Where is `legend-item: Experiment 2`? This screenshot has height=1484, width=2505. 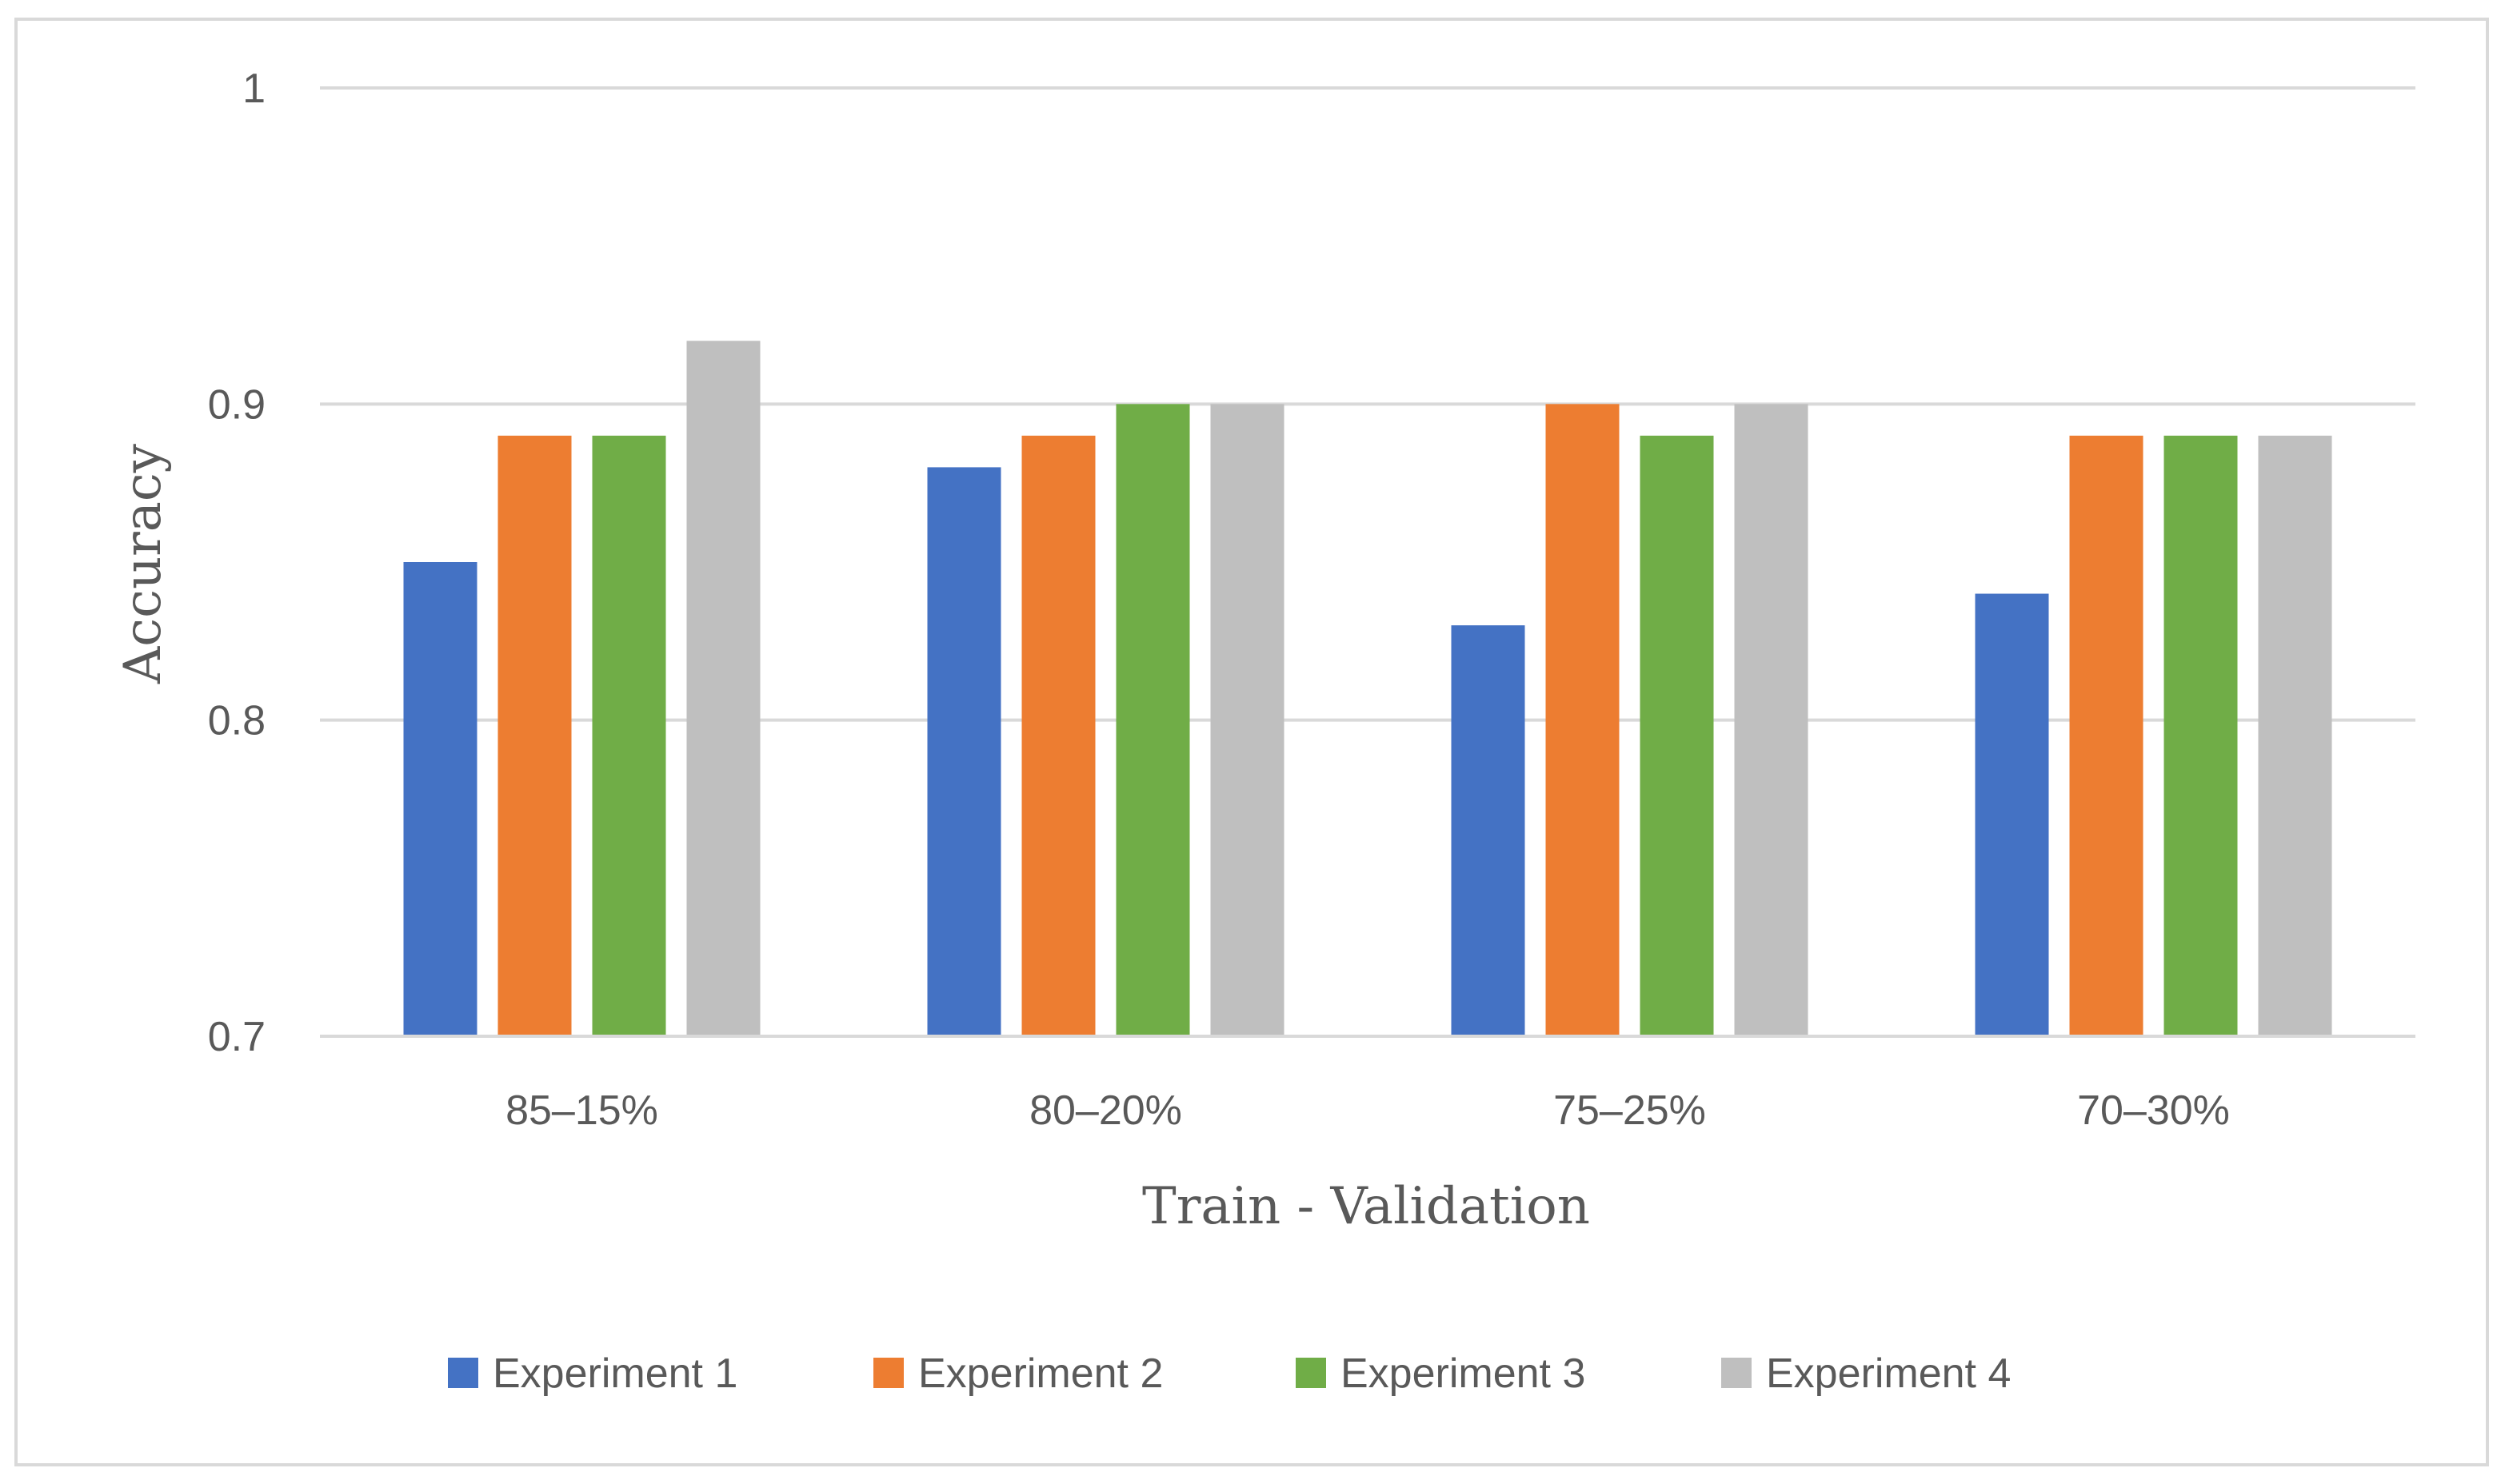
legend-item: Experiment 2 is located at coordinates (1018, 1373).